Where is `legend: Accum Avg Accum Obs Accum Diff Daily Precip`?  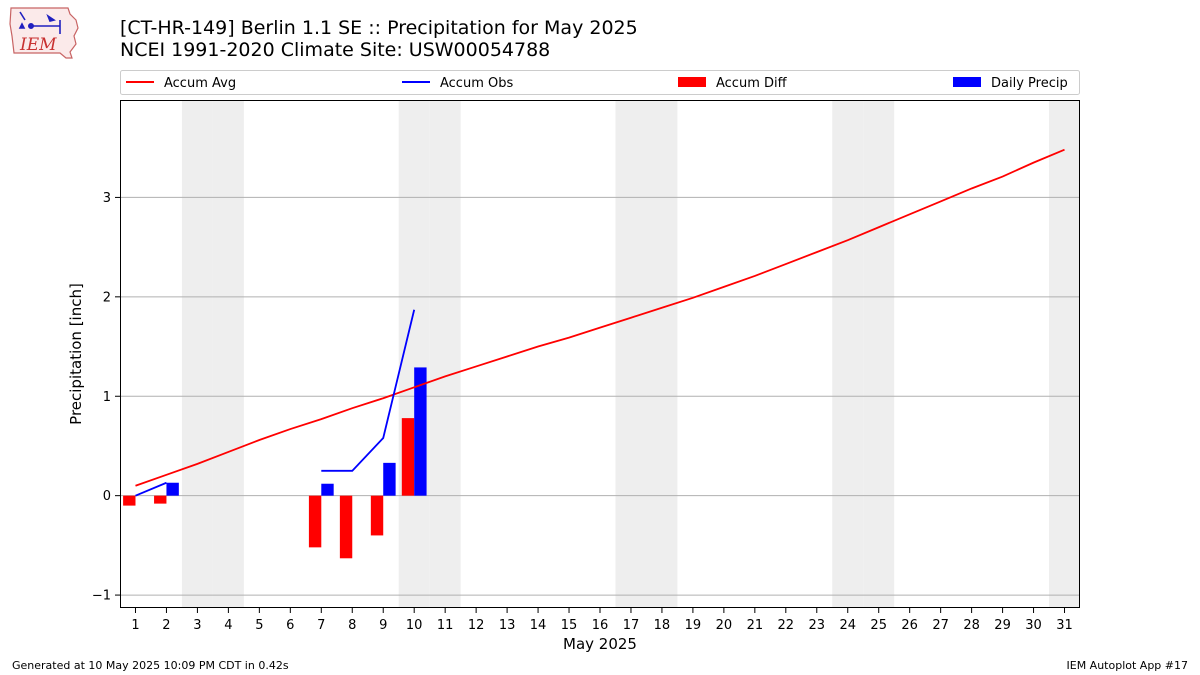
legend: Accum Avg Accum Obs Accum Diff Daily Precip is located at coordinates (600, 82).